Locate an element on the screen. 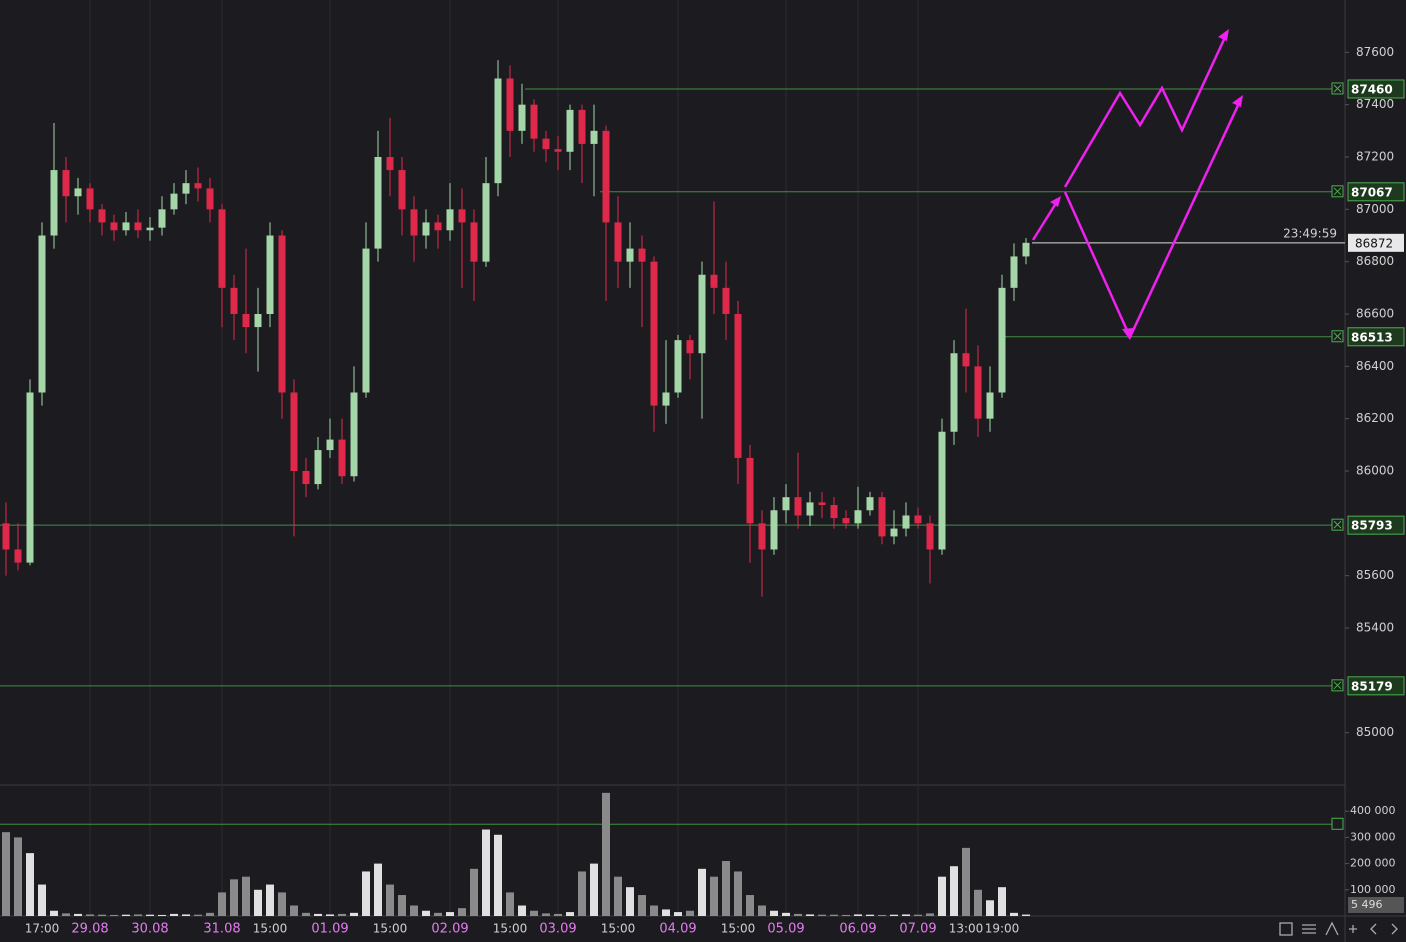 This screenshot has width=1406, height=942. x-tick-label: 07.09 is located at coordinates (917, 929).